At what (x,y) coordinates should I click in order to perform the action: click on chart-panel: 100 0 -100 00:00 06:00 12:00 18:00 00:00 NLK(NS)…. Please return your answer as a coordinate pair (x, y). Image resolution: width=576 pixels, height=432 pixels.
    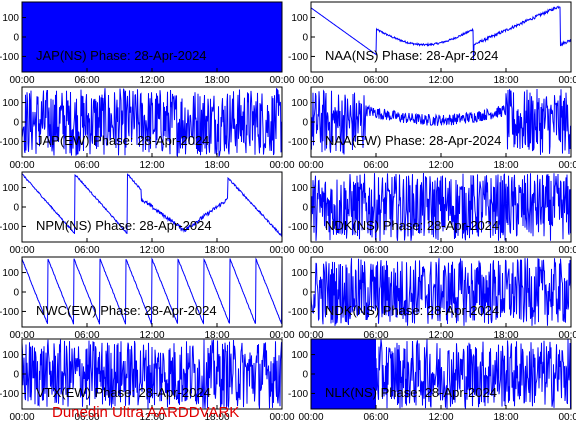
    Looking at the image, I should click on (432, 380).